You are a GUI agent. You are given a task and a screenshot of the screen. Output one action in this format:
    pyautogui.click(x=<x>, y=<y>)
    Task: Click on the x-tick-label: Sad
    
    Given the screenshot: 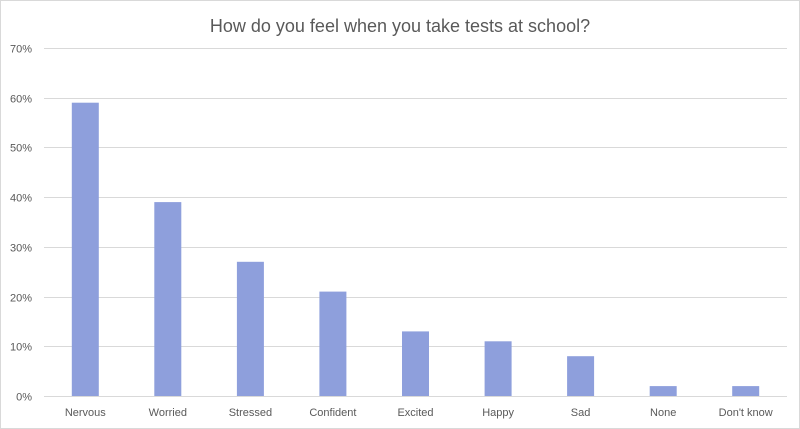 What is the action you would take?
    pyautogui.click(x=581, y=413)
    